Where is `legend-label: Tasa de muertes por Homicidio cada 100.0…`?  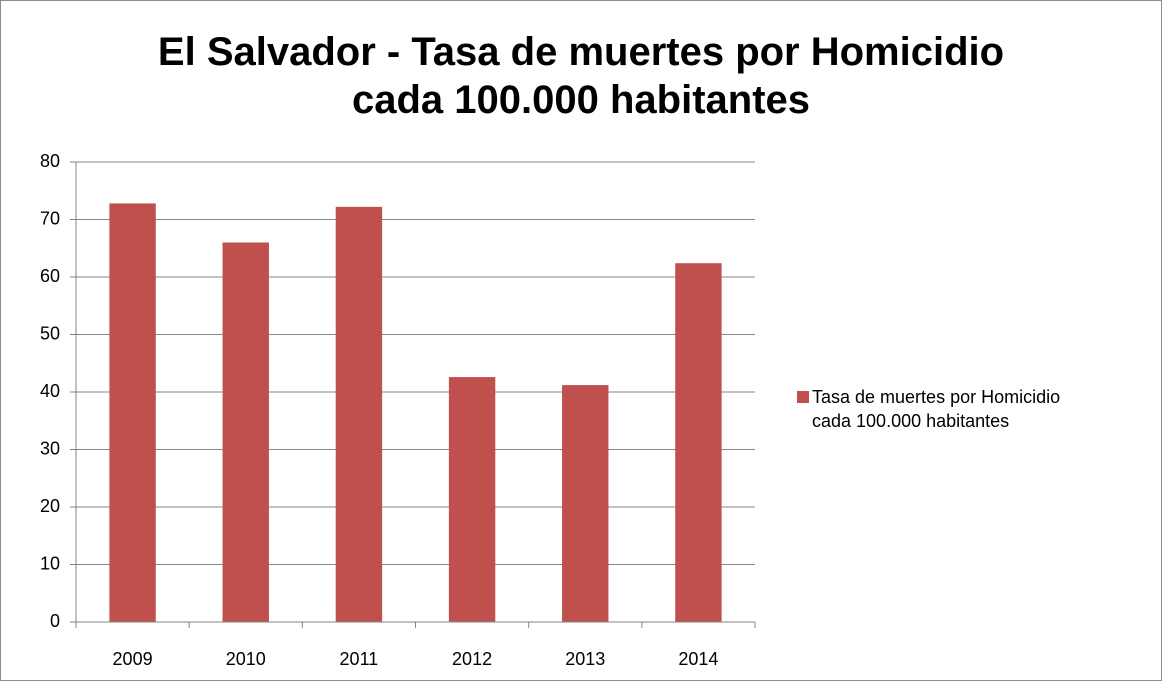
legend-label: Tasa de muertes por Homicidio cada 100.0… is located at coordinates (936, 409).